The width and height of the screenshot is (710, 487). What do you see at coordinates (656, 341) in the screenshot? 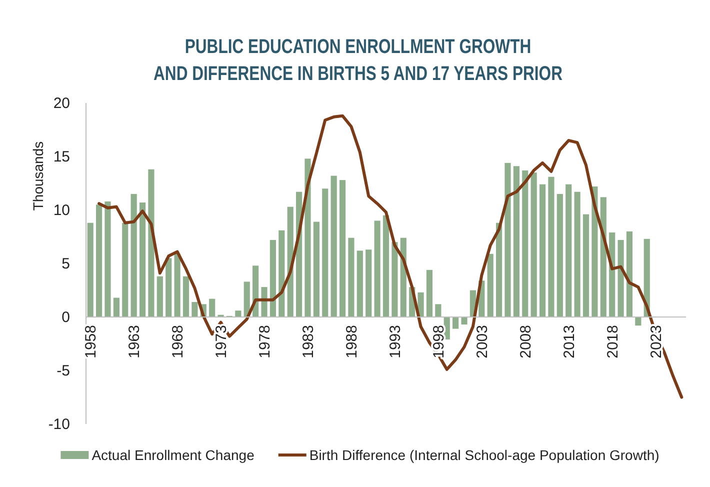
I see `x-tick-label: 2023` at bounding box center [656, 341].